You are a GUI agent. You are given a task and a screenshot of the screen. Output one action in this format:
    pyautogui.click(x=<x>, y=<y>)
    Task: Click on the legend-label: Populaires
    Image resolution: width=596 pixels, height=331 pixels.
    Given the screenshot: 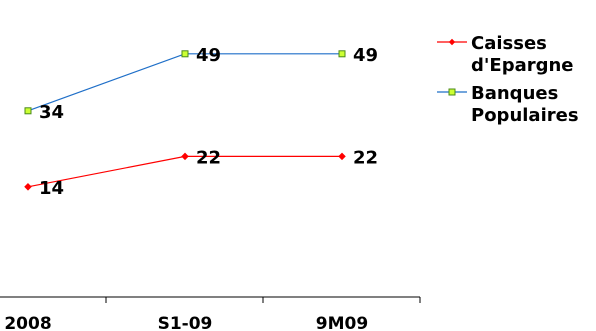 What is the action you would take?
    pyautogui.click(x=525, y=115)
    